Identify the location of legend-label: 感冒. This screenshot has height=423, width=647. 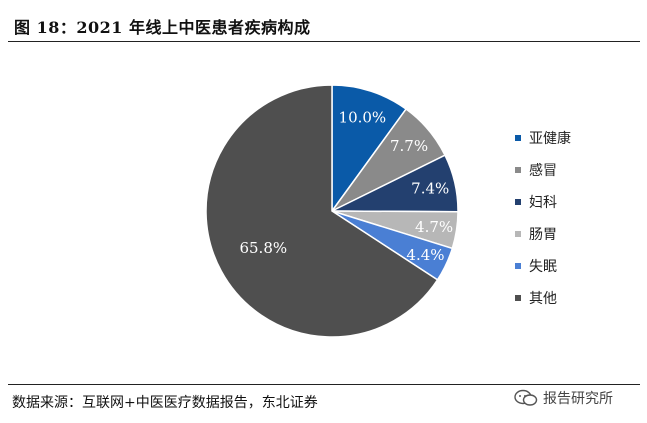
(543, 171).